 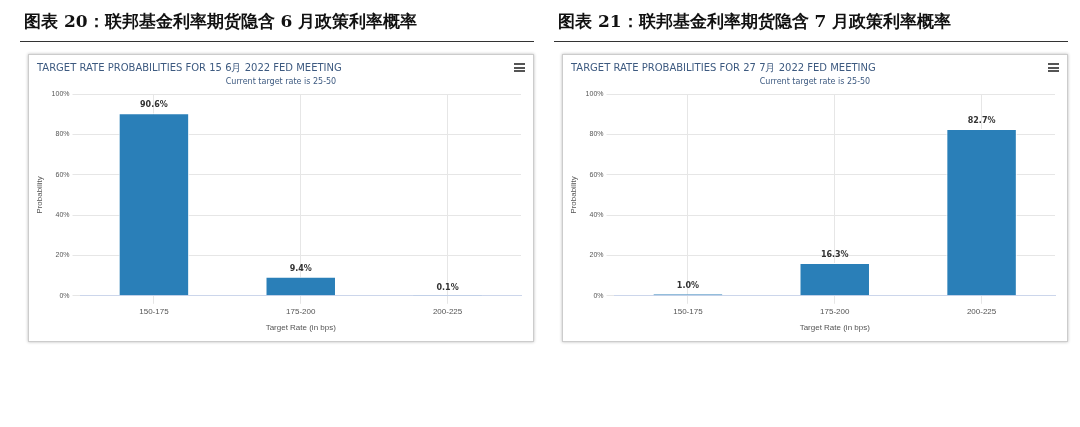 I want to click on data-label: 0.1%, so click(x=447, y=287).